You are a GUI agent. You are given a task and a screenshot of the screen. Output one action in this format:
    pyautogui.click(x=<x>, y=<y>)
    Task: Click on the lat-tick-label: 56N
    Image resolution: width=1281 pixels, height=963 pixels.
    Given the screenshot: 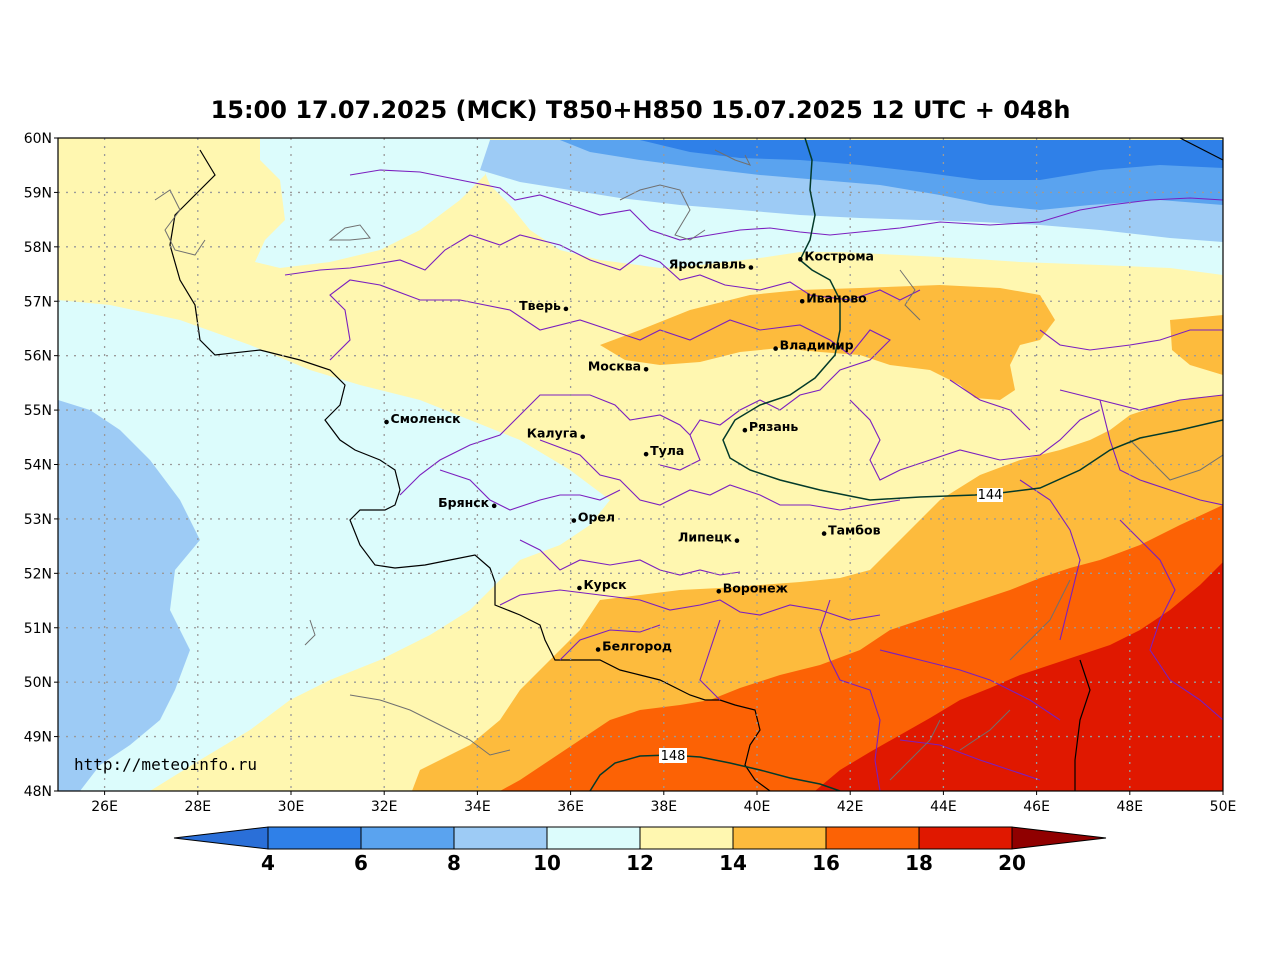 What is the action you would take?
    pyautogui.click(x=38, y=357)
    